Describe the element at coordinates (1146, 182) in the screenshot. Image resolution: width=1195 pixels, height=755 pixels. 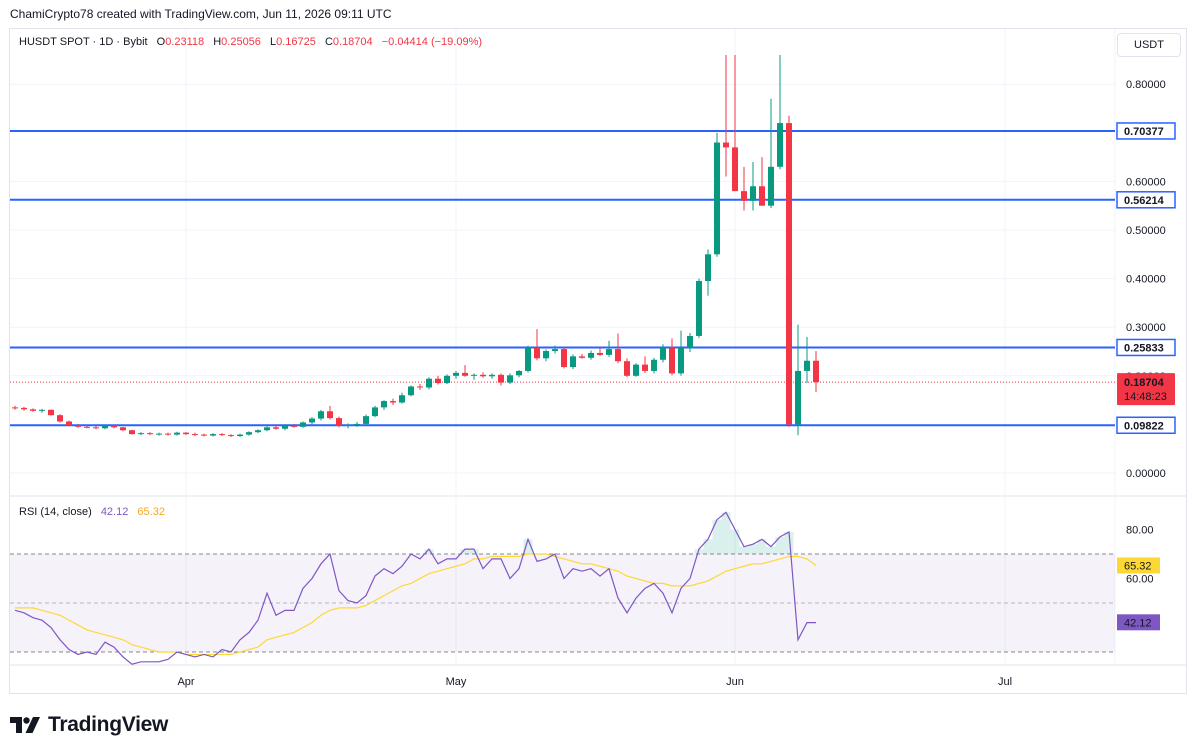
I see `y-tick-label: 0.60000` at that location.